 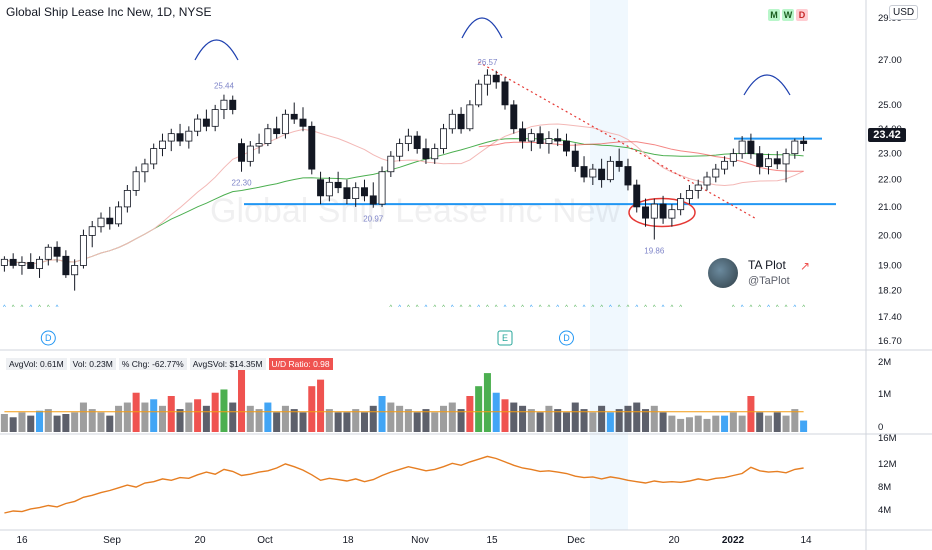 What do you see at coordinates (884, 394) in the screenshot?
I see `volume-tick-label: 1M` at bounding box center [884, 394].